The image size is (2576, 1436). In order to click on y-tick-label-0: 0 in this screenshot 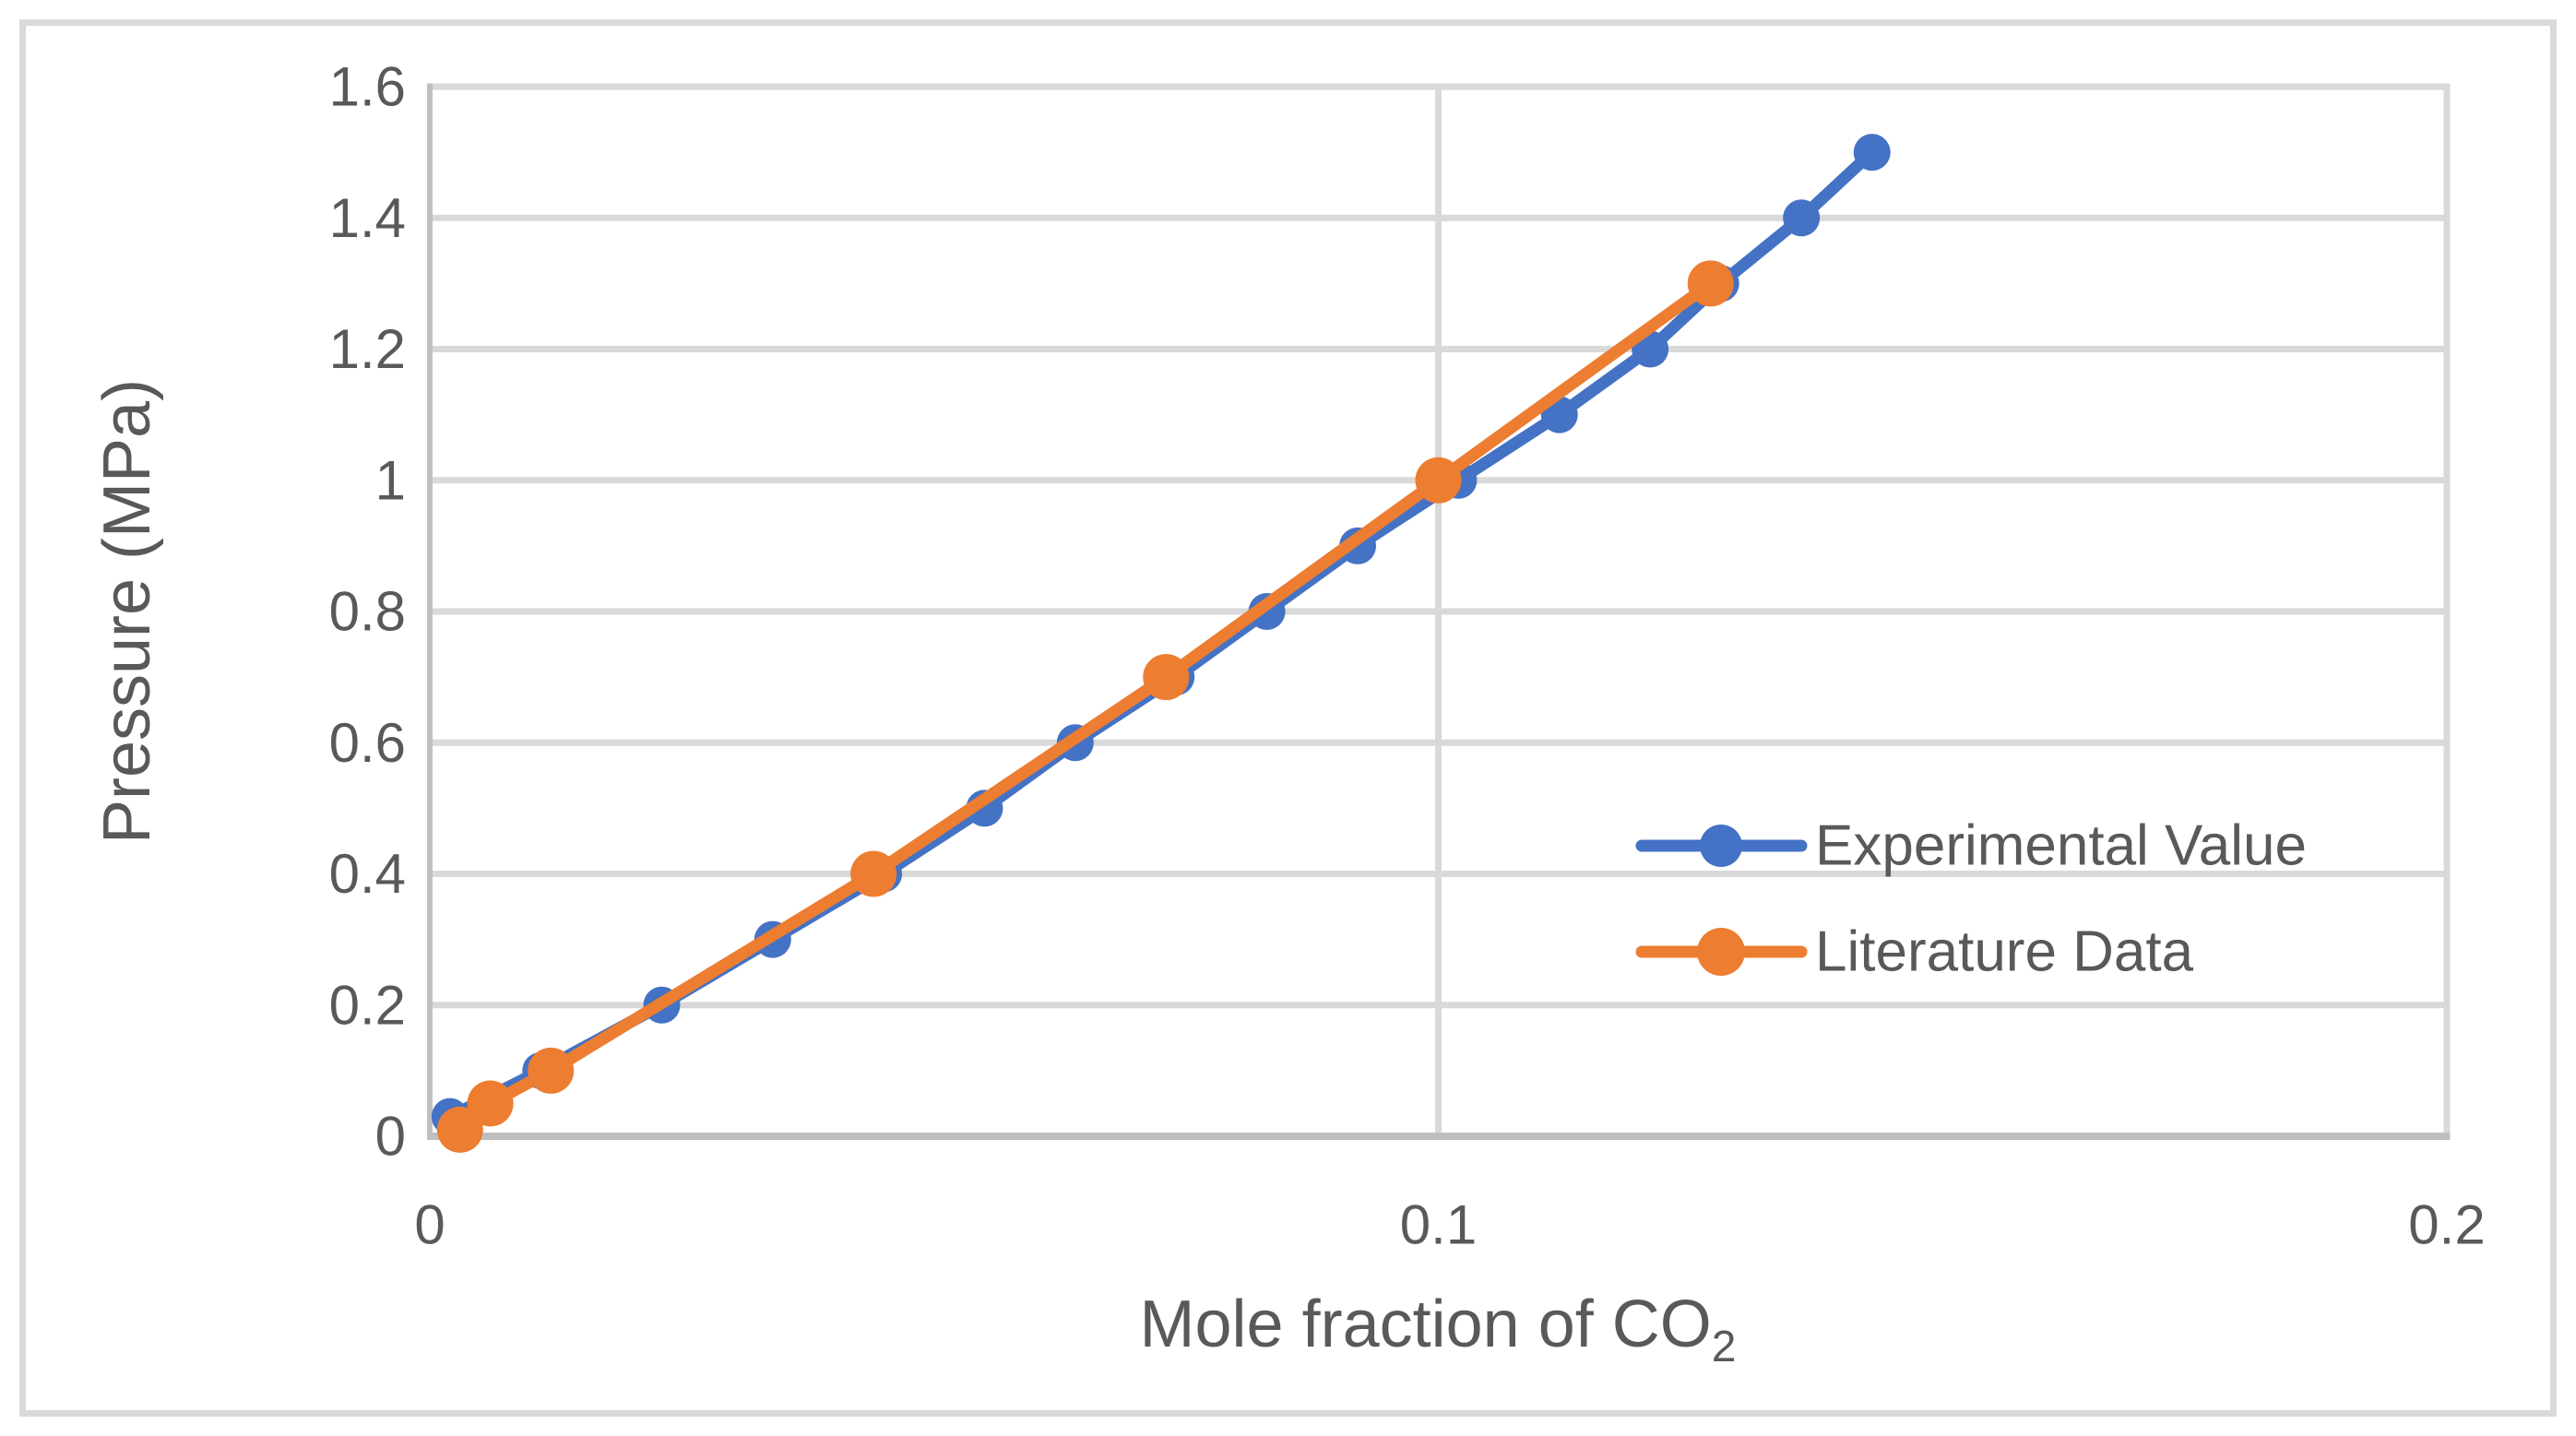, I will do `click(390, 1137)`.